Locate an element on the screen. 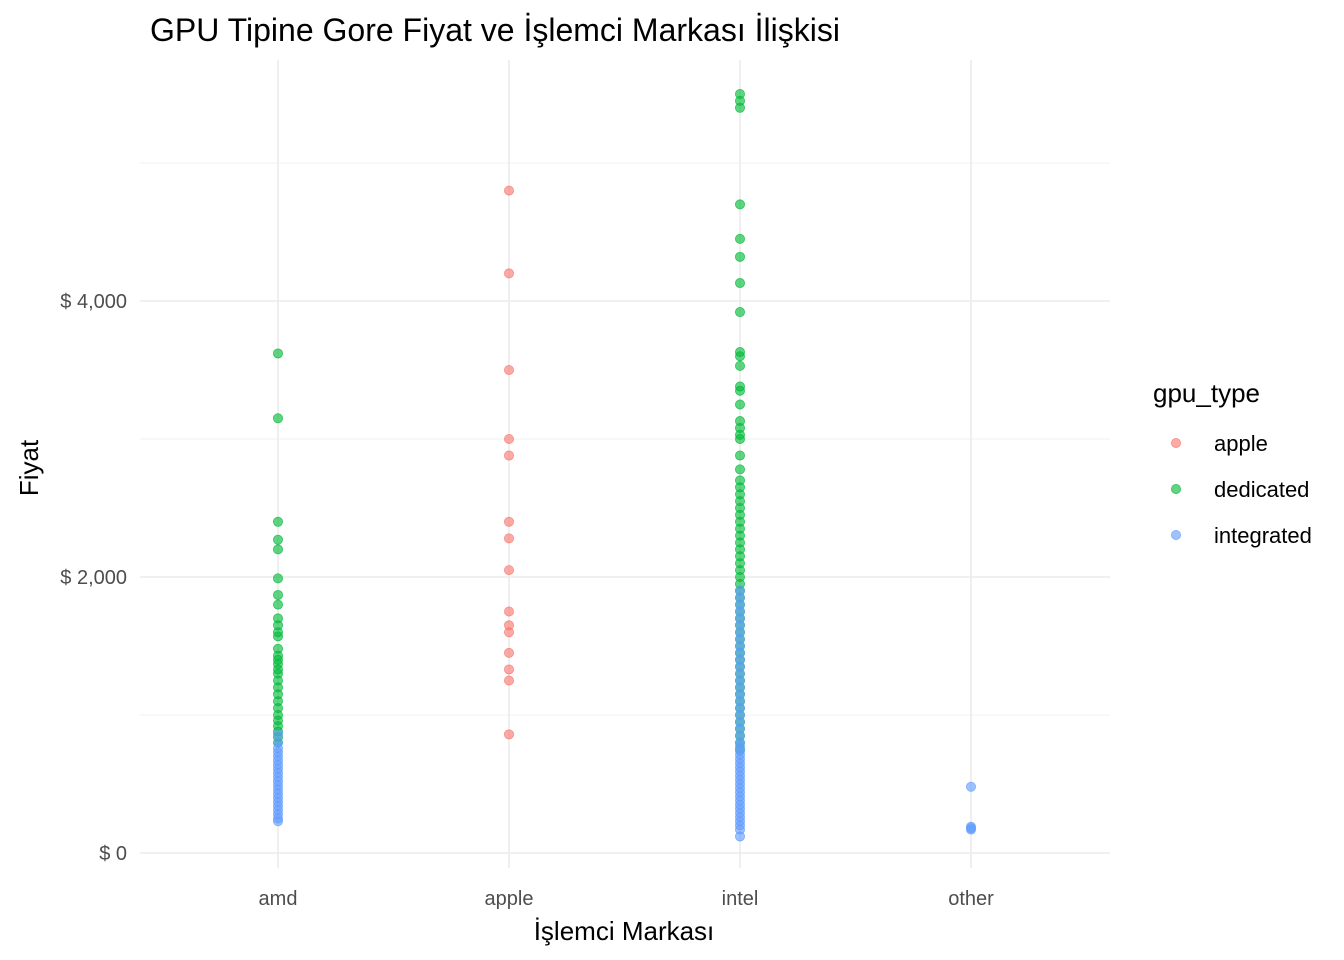  legend-label-dedicated: dedicated is located at coordinates (1261, 489).